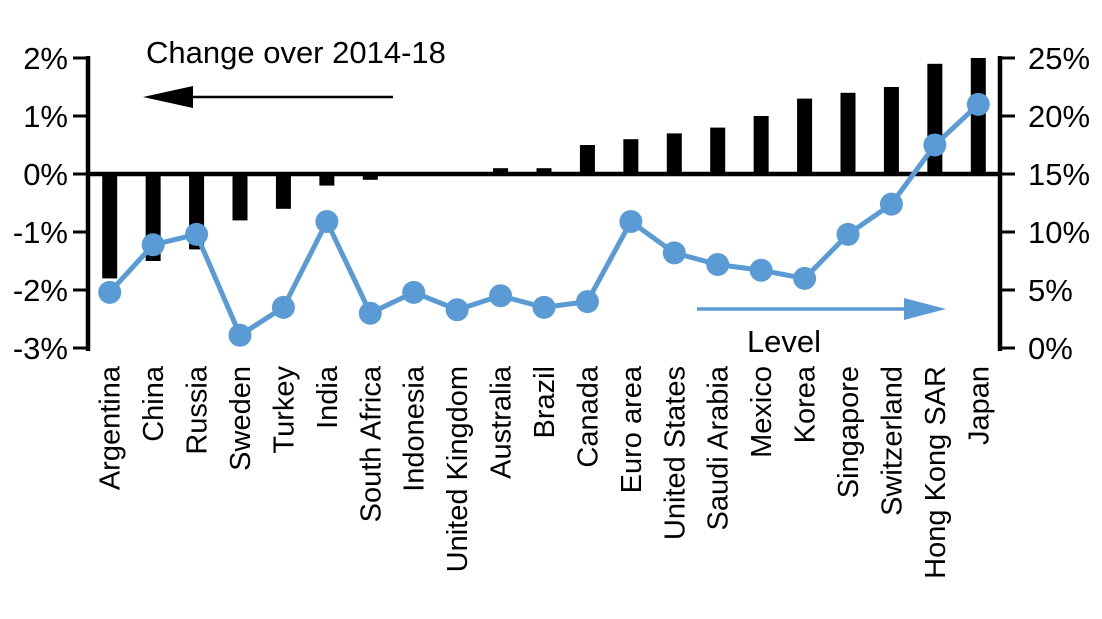 The image size is (1102, 619). Describe the element at coordinates (50, 203) in the screenshot. I see `left-axis-ticks: 2% 1% 0% -1% -2% -3%` at that location.